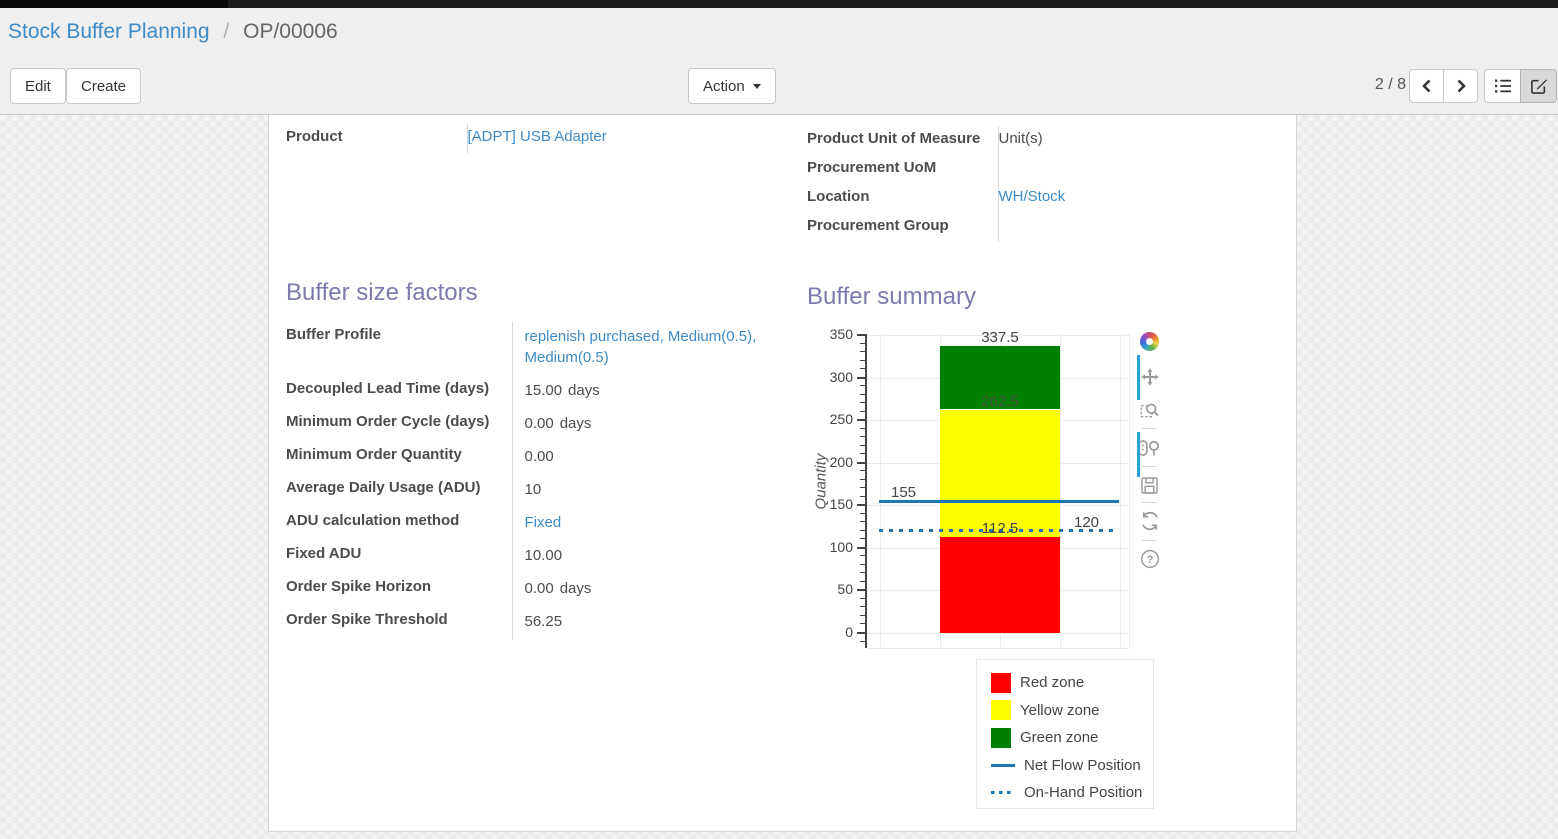 The width and height of the screenshot is (1558, 839). I want to click on edit-button: Edit, so click(38, 86).